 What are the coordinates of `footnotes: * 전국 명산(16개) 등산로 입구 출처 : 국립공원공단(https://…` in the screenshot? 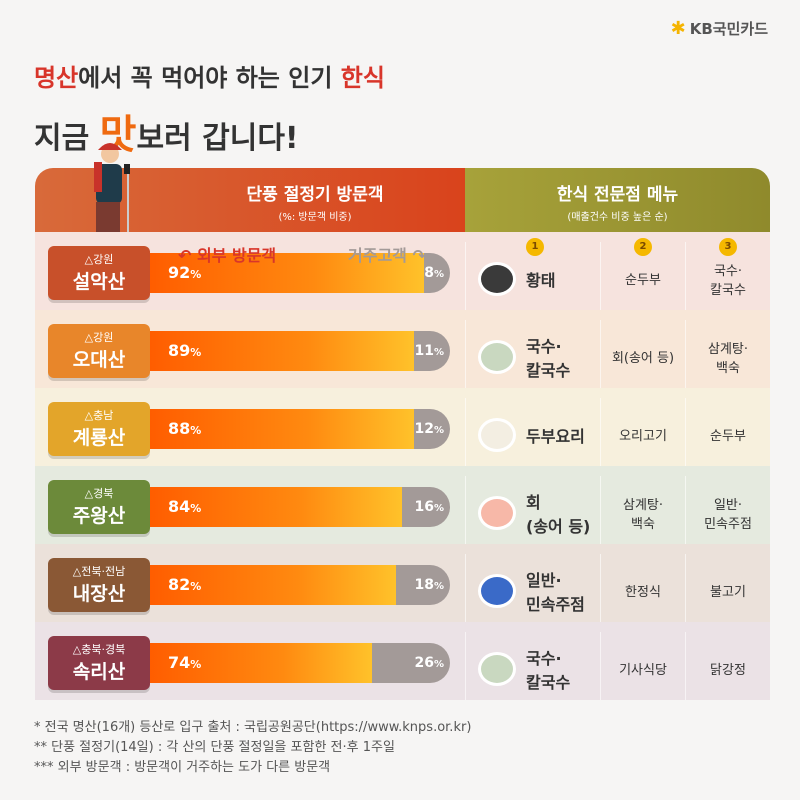 It's located at (252, 748).